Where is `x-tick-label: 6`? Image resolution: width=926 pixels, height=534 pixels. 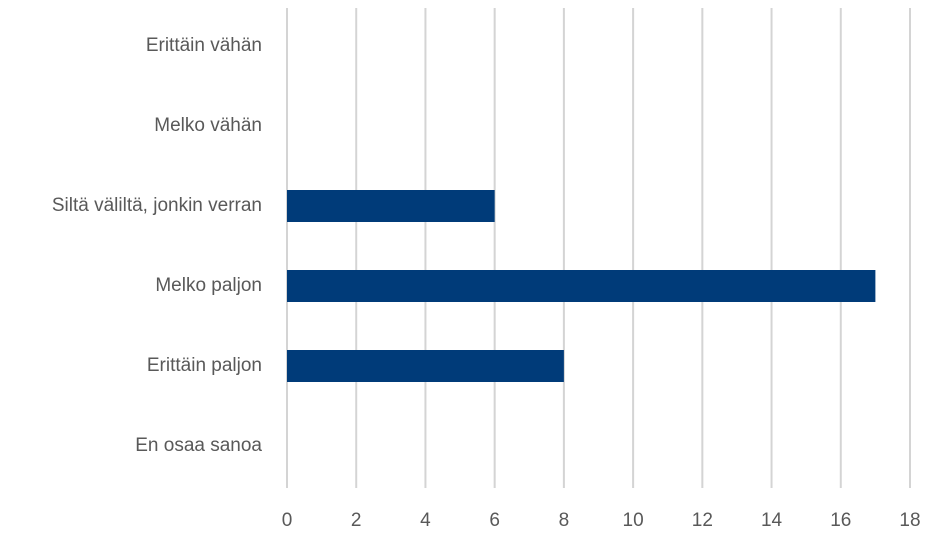
x-tick-label: 6 is located at coordinates (494, 520).